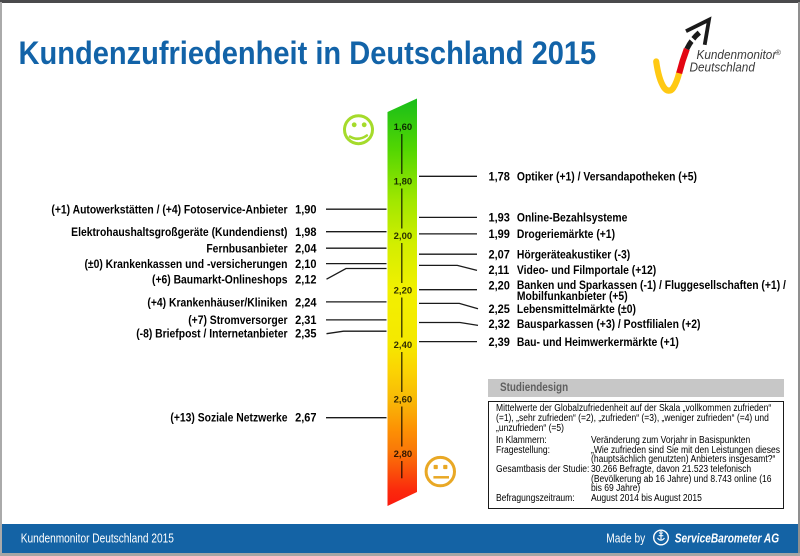  I want to click on svg-text: 2,60, so click(403, 400).